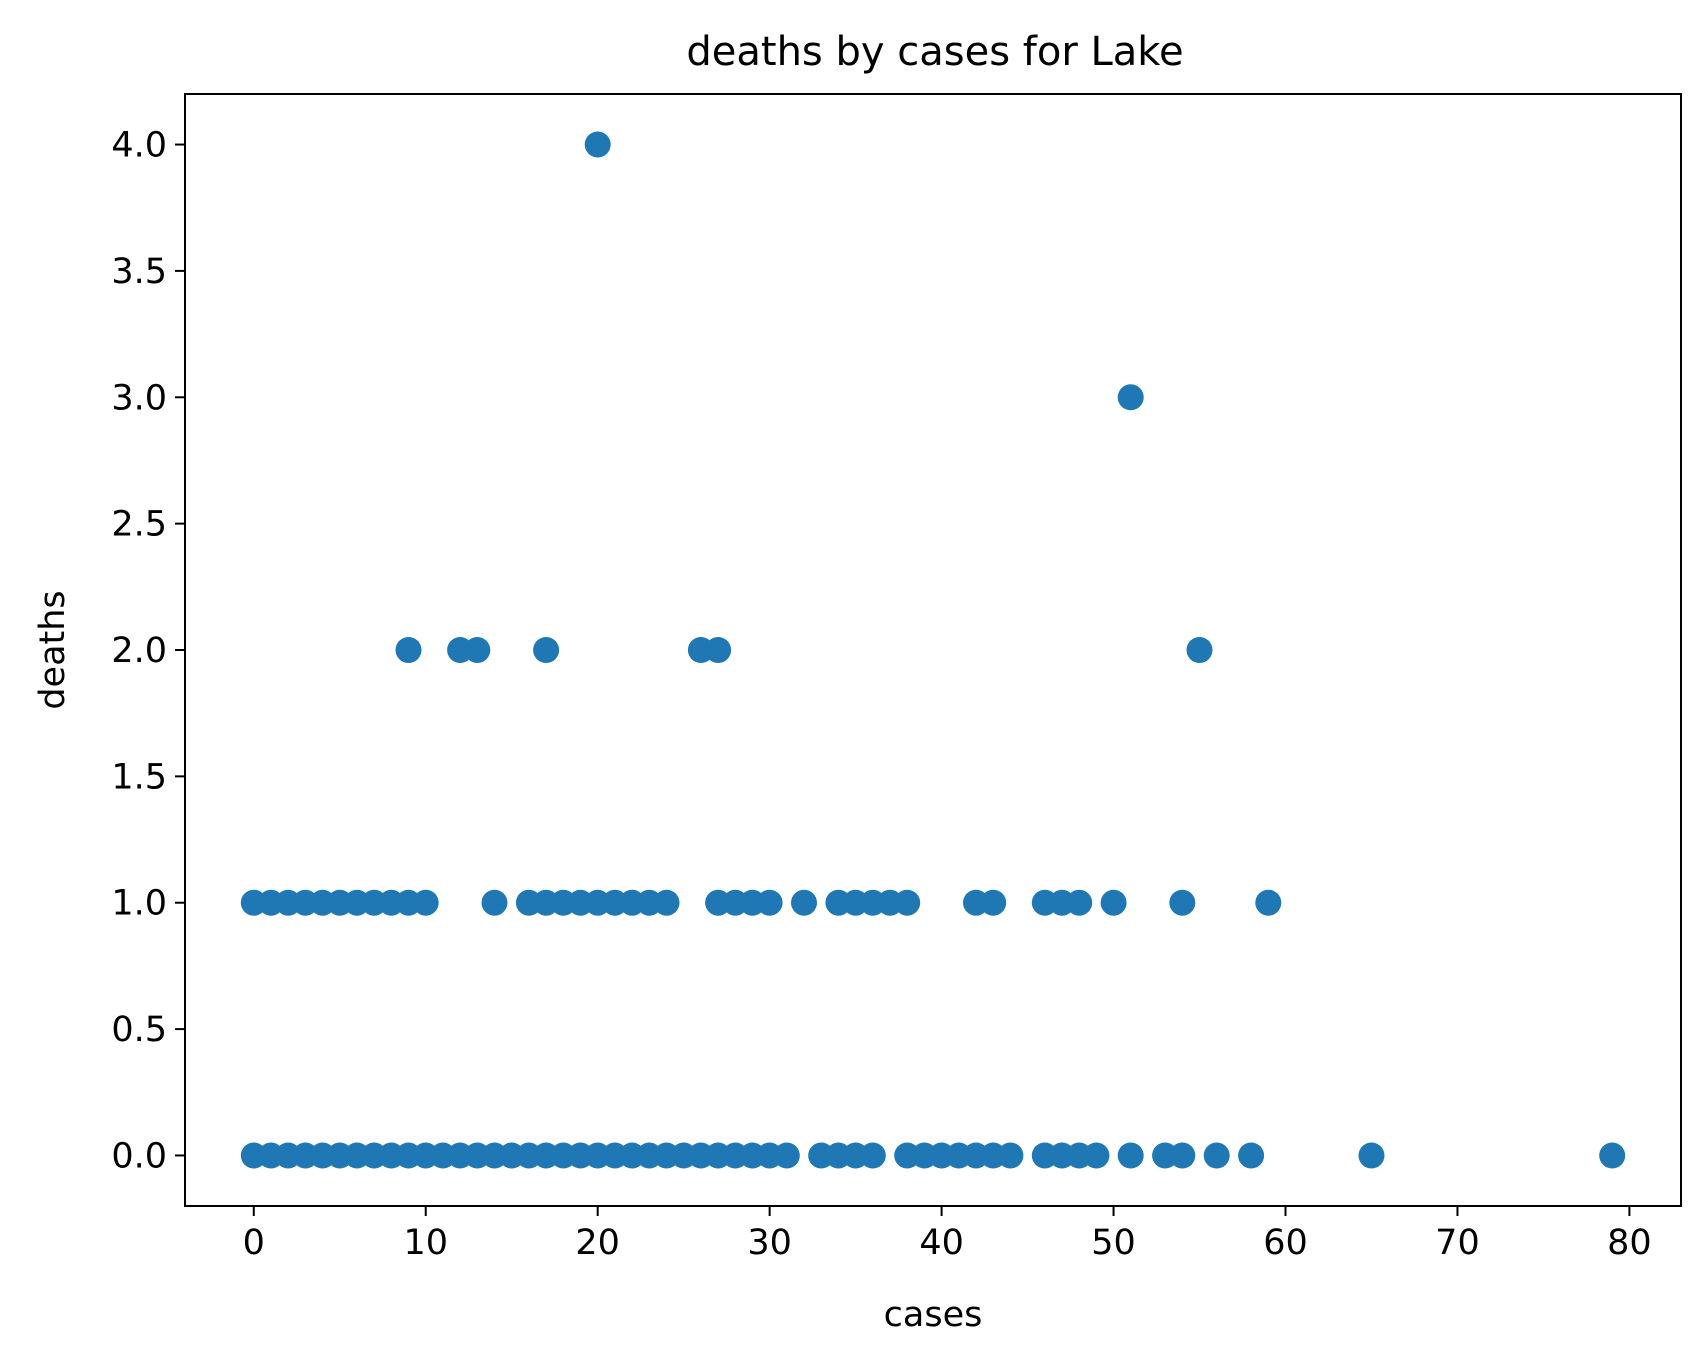 This screenshot has width=1702, height=1361. I want to click on x-tick-label: 70, so click(1457, 1243).